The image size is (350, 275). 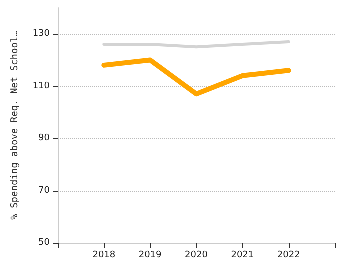 What do you see at coordinates (104, 255) in the screenshot?
I see `x-tick-label: 2018` at bounding box center [104, 255].